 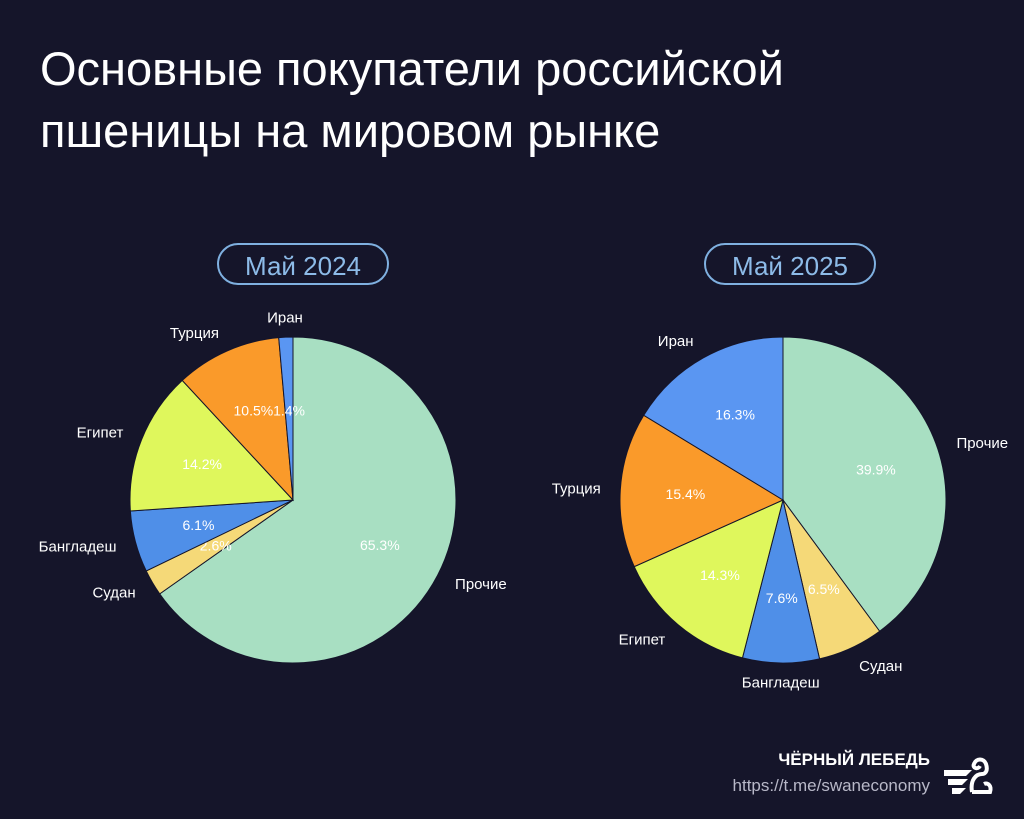 What do you see at coordinates (380, 545) in the screenshot?
I see `slice-percent-label: 65.3%` at bounding box center [380, 545].